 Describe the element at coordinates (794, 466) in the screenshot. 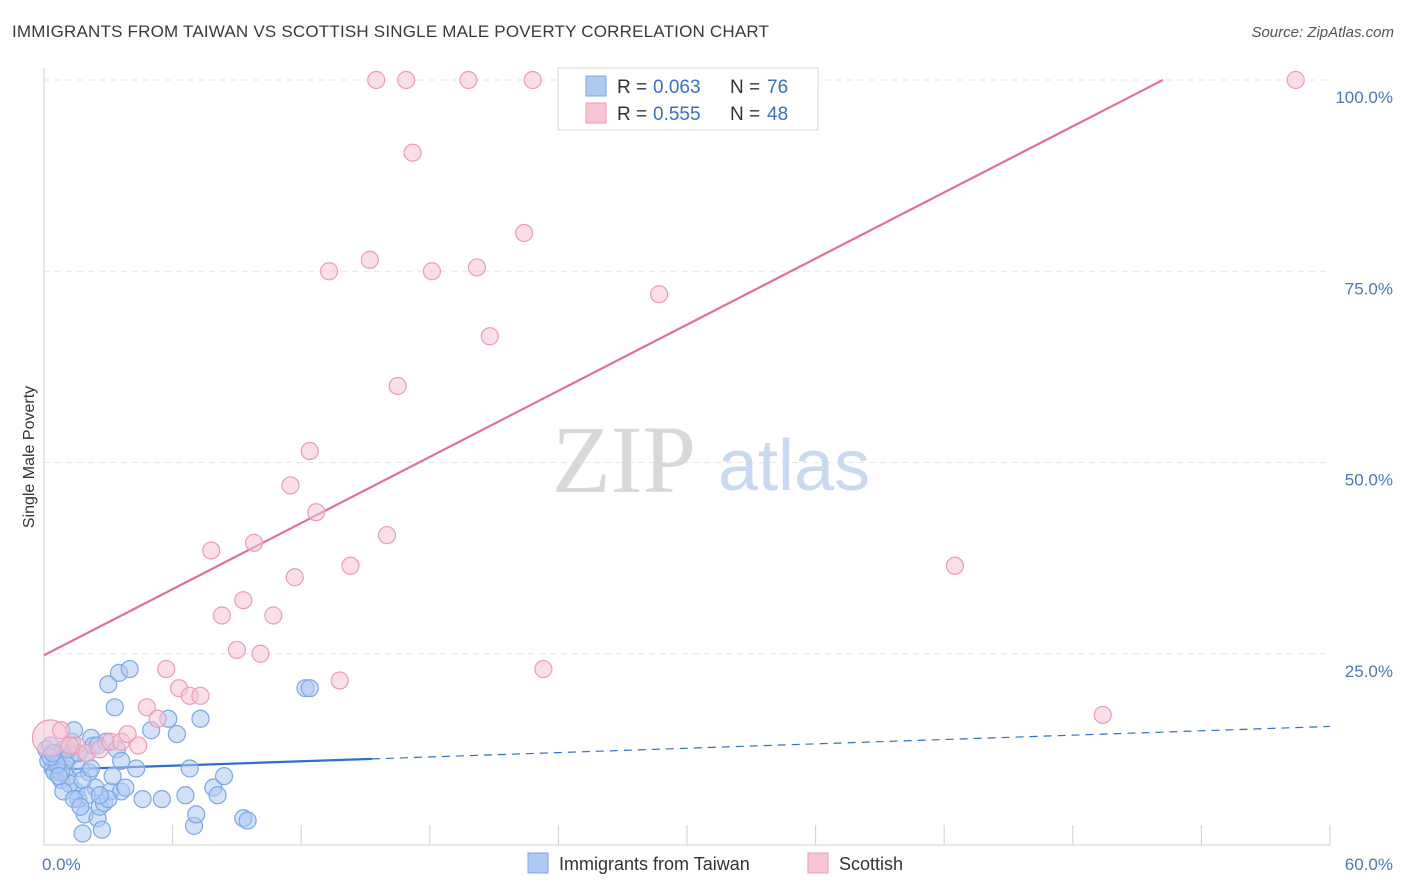

I see `watermark-atlas: atlas` at that location.